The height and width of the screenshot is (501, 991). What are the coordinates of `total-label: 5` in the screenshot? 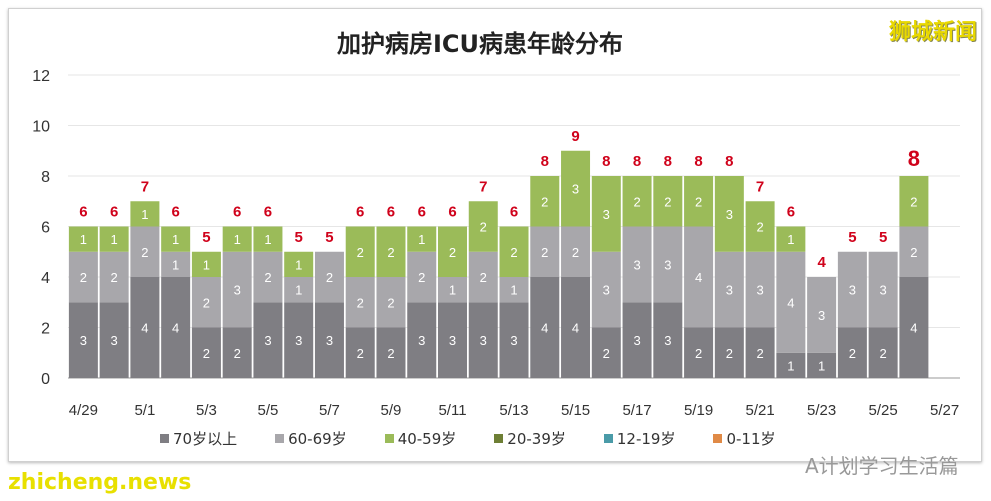 It's located at (299, 237).